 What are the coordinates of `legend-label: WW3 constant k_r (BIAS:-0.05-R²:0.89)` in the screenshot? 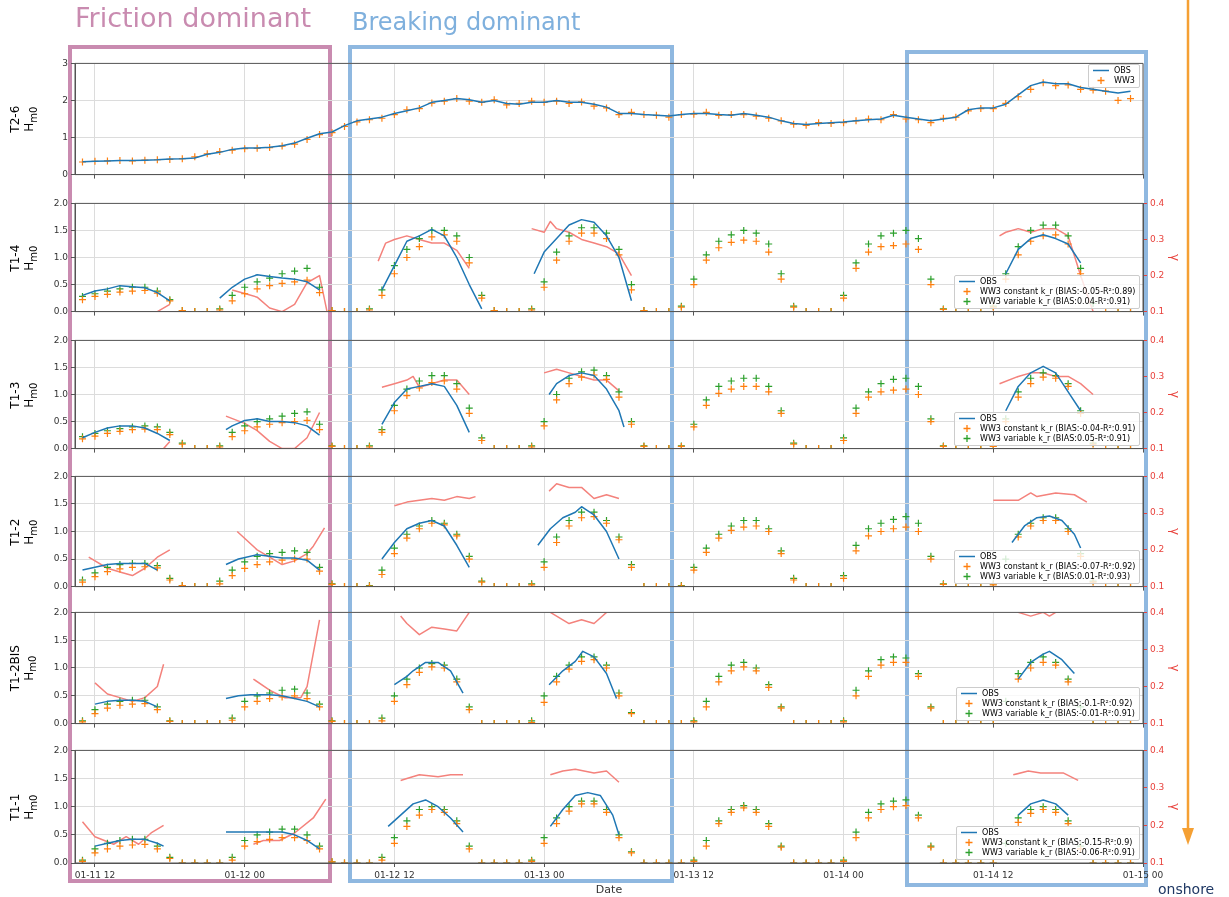 It's located at (1058, 291).